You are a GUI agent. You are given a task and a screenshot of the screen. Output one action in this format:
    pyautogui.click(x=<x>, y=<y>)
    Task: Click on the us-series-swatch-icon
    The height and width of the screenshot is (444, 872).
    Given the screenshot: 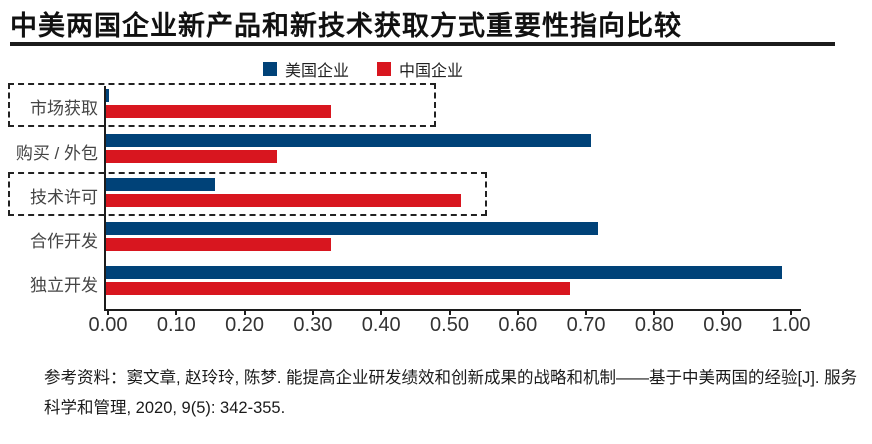 What is the action you would take?
    pyautogui.click(x=270, y=69)
    